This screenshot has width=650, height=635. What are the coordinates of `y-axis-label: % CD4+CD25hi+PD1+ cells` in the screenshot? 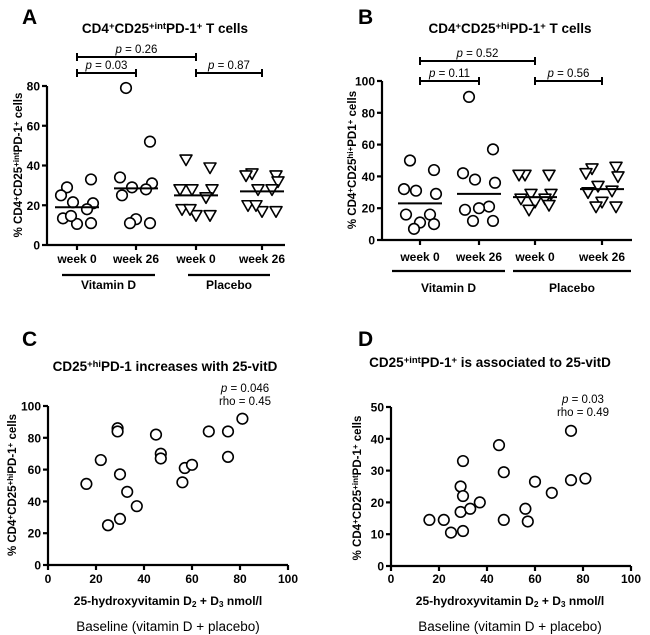 It's located at (352, 160).